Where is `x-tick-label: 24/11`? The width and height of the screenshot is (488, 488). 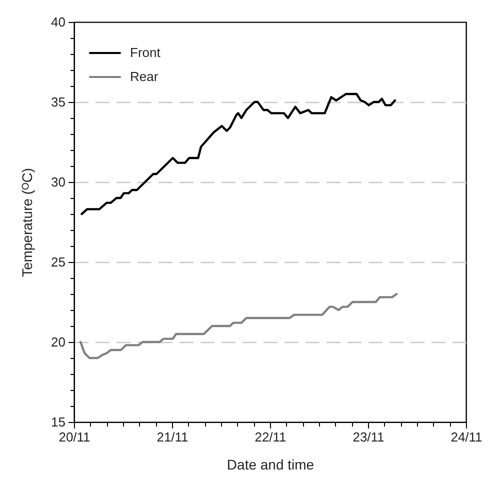
x-tick-label: 24/11 is located at coordinates (466, 437).